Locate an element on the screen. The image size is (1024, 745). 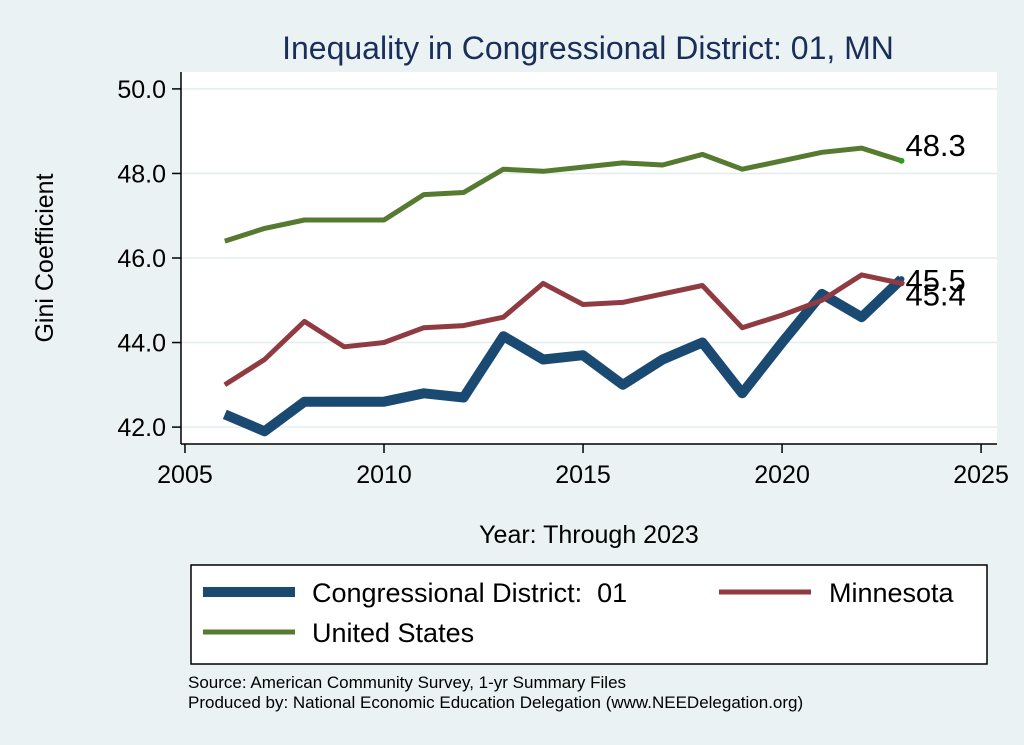
x-tick-label-4: 2025 is located at coordinates (981, 475).